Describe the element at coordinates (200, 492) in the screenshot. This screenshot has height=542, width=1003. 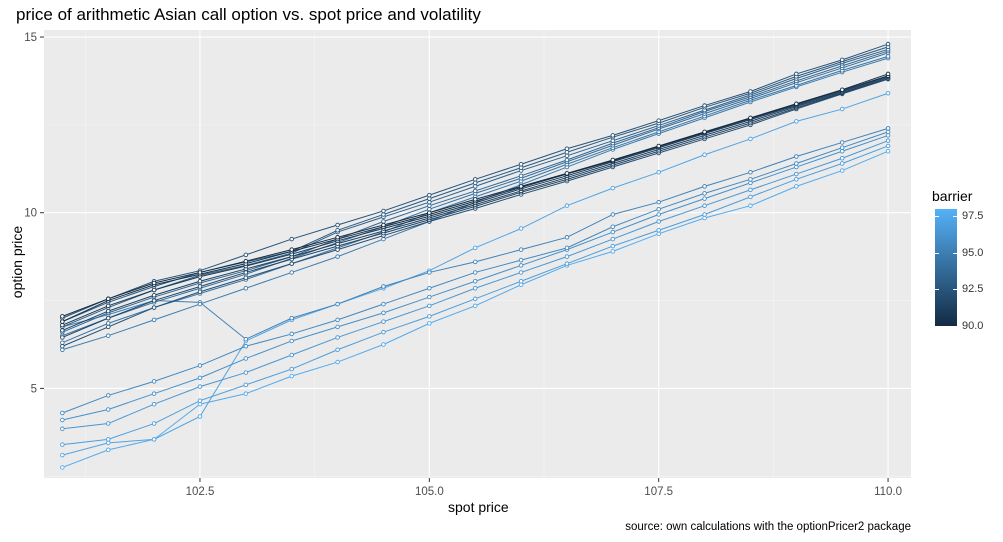
I see `x-tick-label: 102.5` at that location.